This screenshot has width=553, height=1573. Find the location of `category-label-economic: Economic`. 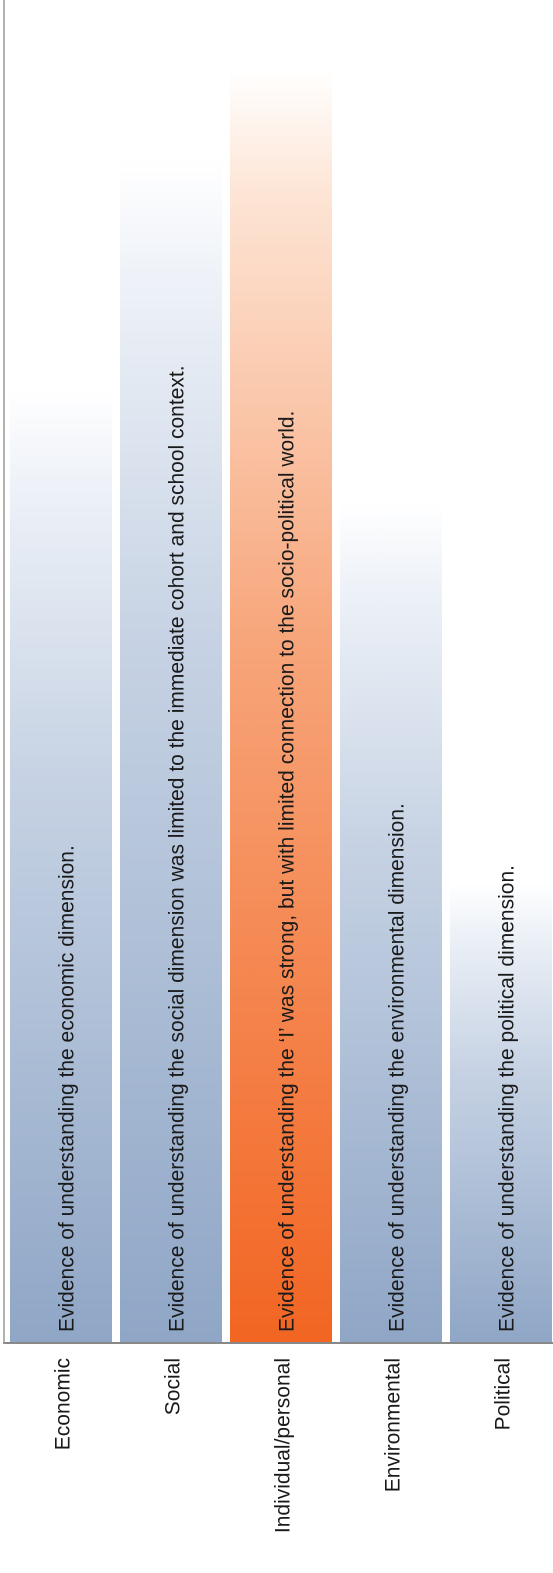

category-label-economic: Economic is located at coordinates (63, 1404).